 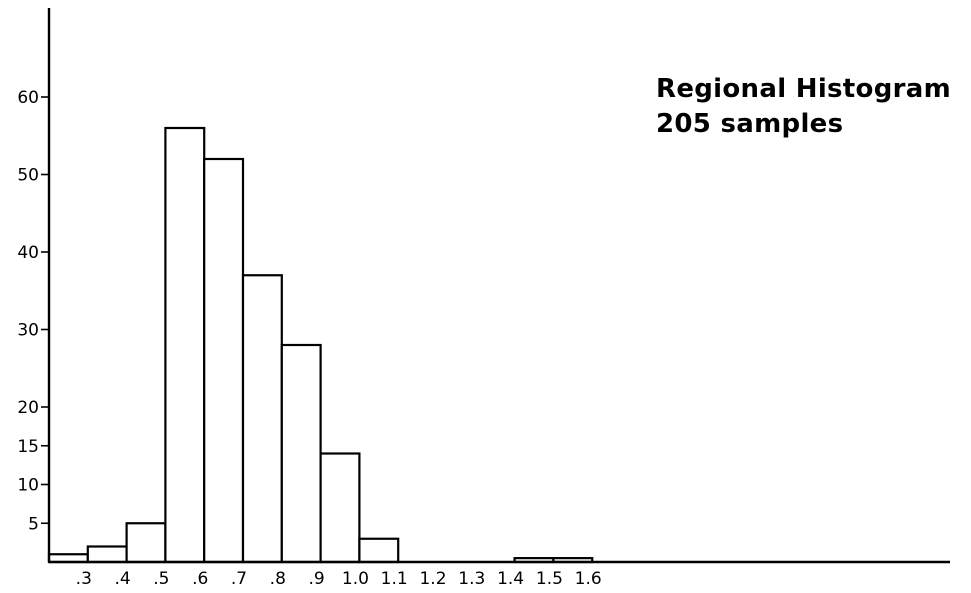 I want to click on x-axis: .3 .4 .5 .6 .7 .8 .9 1.0 1.1 1.2 1.3 1.4 1.5 1.6, so click(x=499, y=574).